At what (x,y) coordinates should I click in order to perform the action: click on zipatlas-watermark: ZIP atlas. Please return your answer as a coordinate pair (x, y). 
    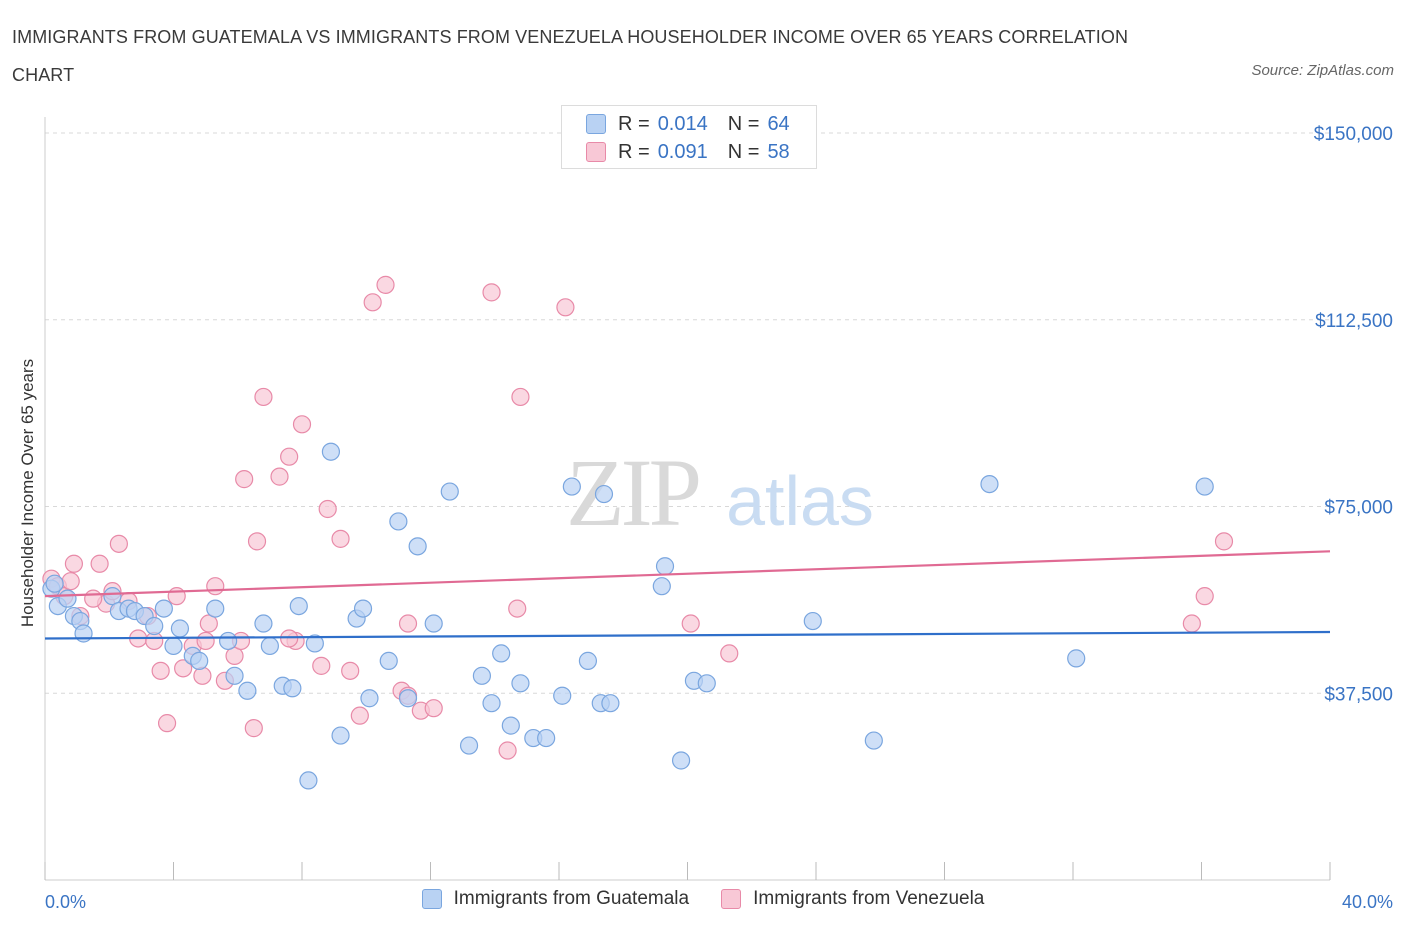
    Looking at the image, I should click on (720, 492).